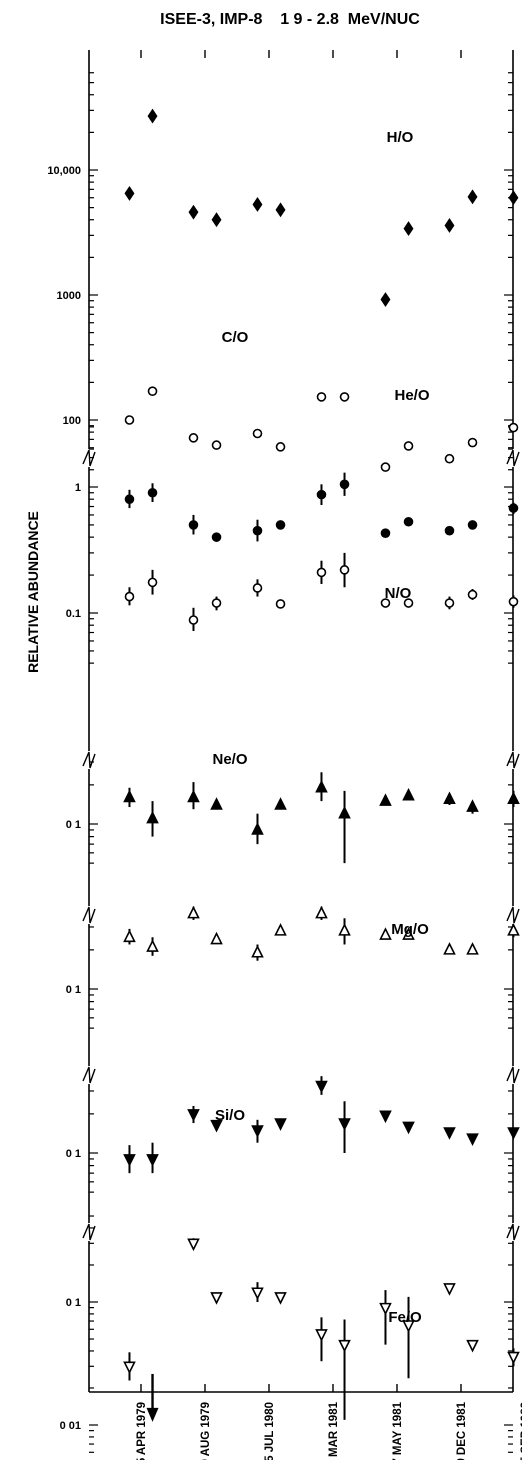 The image size is (522, 1460). I want to click on x-tick-label: 27/29 AUG 1979, so click(206, 1431).